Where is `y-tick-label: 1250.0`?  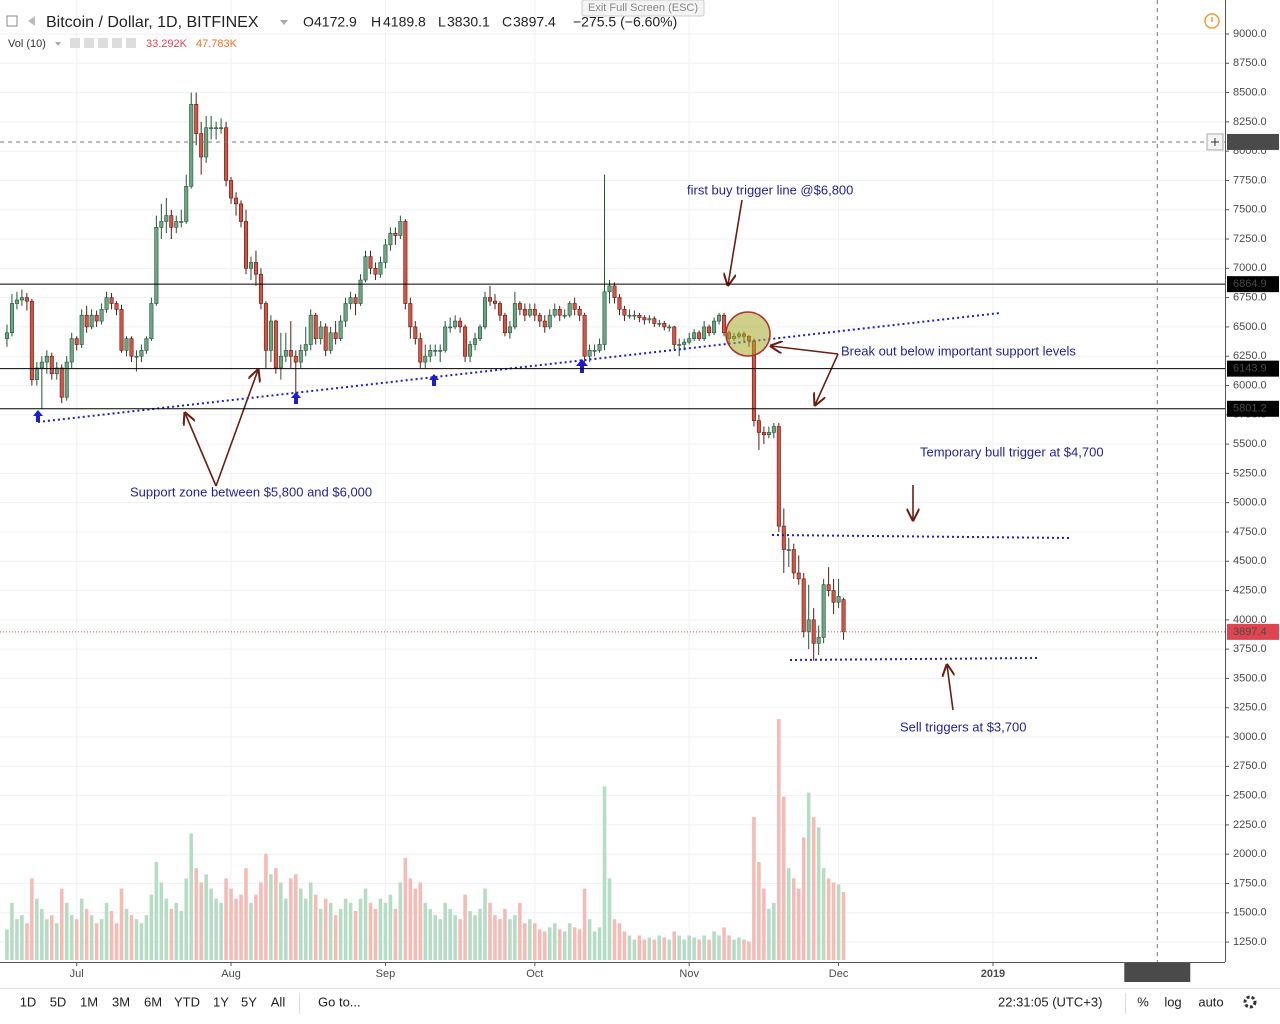
y-tick-label: 1250.0 is located at coordinates (1250, 942).